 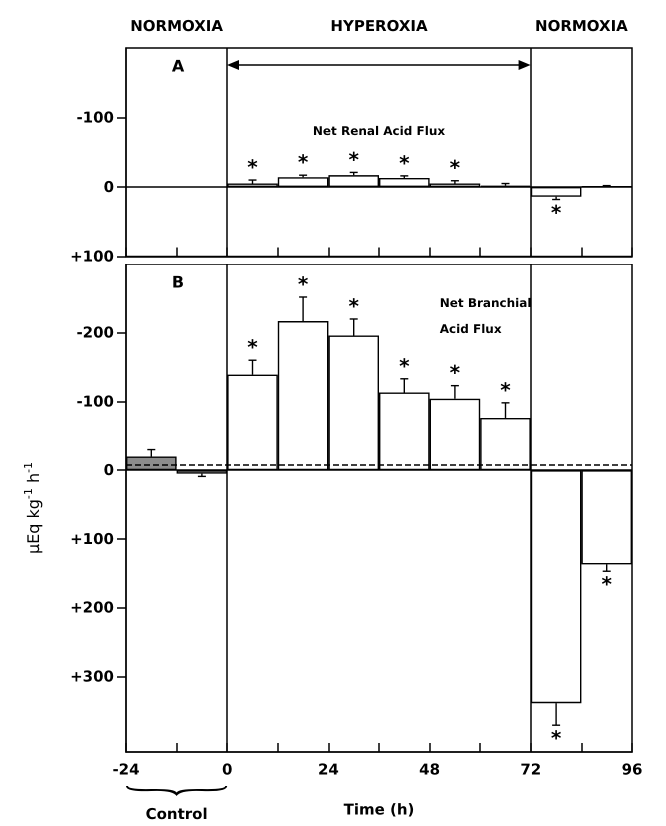 What do you see at coordinates (92, 676) in the screenshot?
I see `y-tick-label: +300` at bounding box center [92, 676].